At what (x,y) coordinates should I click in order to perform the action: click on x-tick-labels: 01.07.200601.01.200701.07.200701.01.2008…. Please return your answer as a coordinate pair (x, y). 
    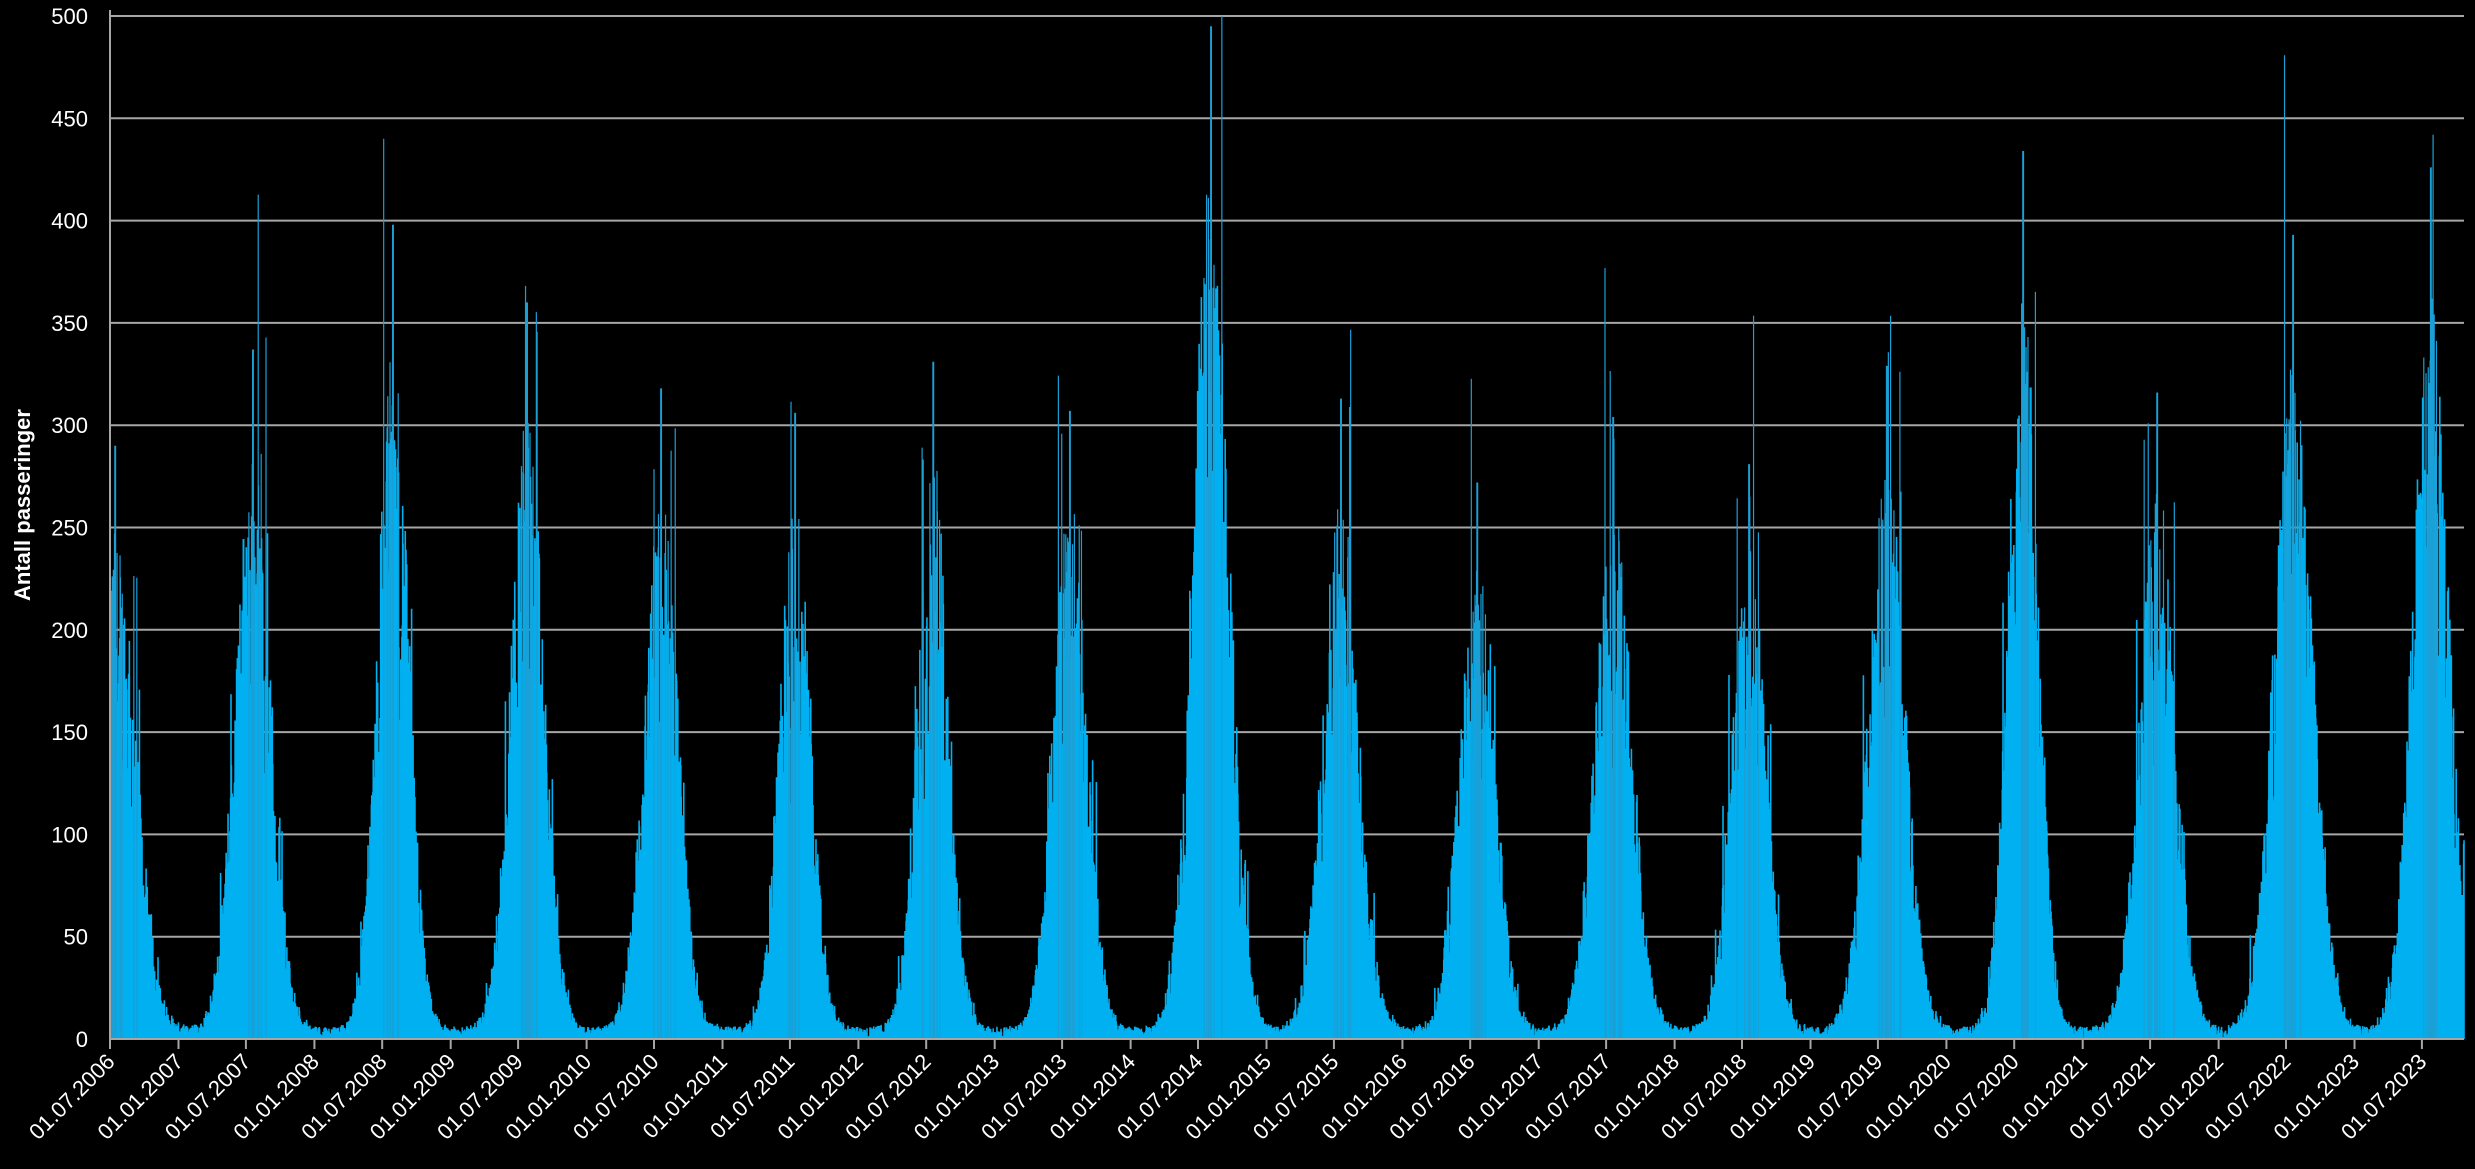
    Looking at the image, I should click on (1227, 1097).